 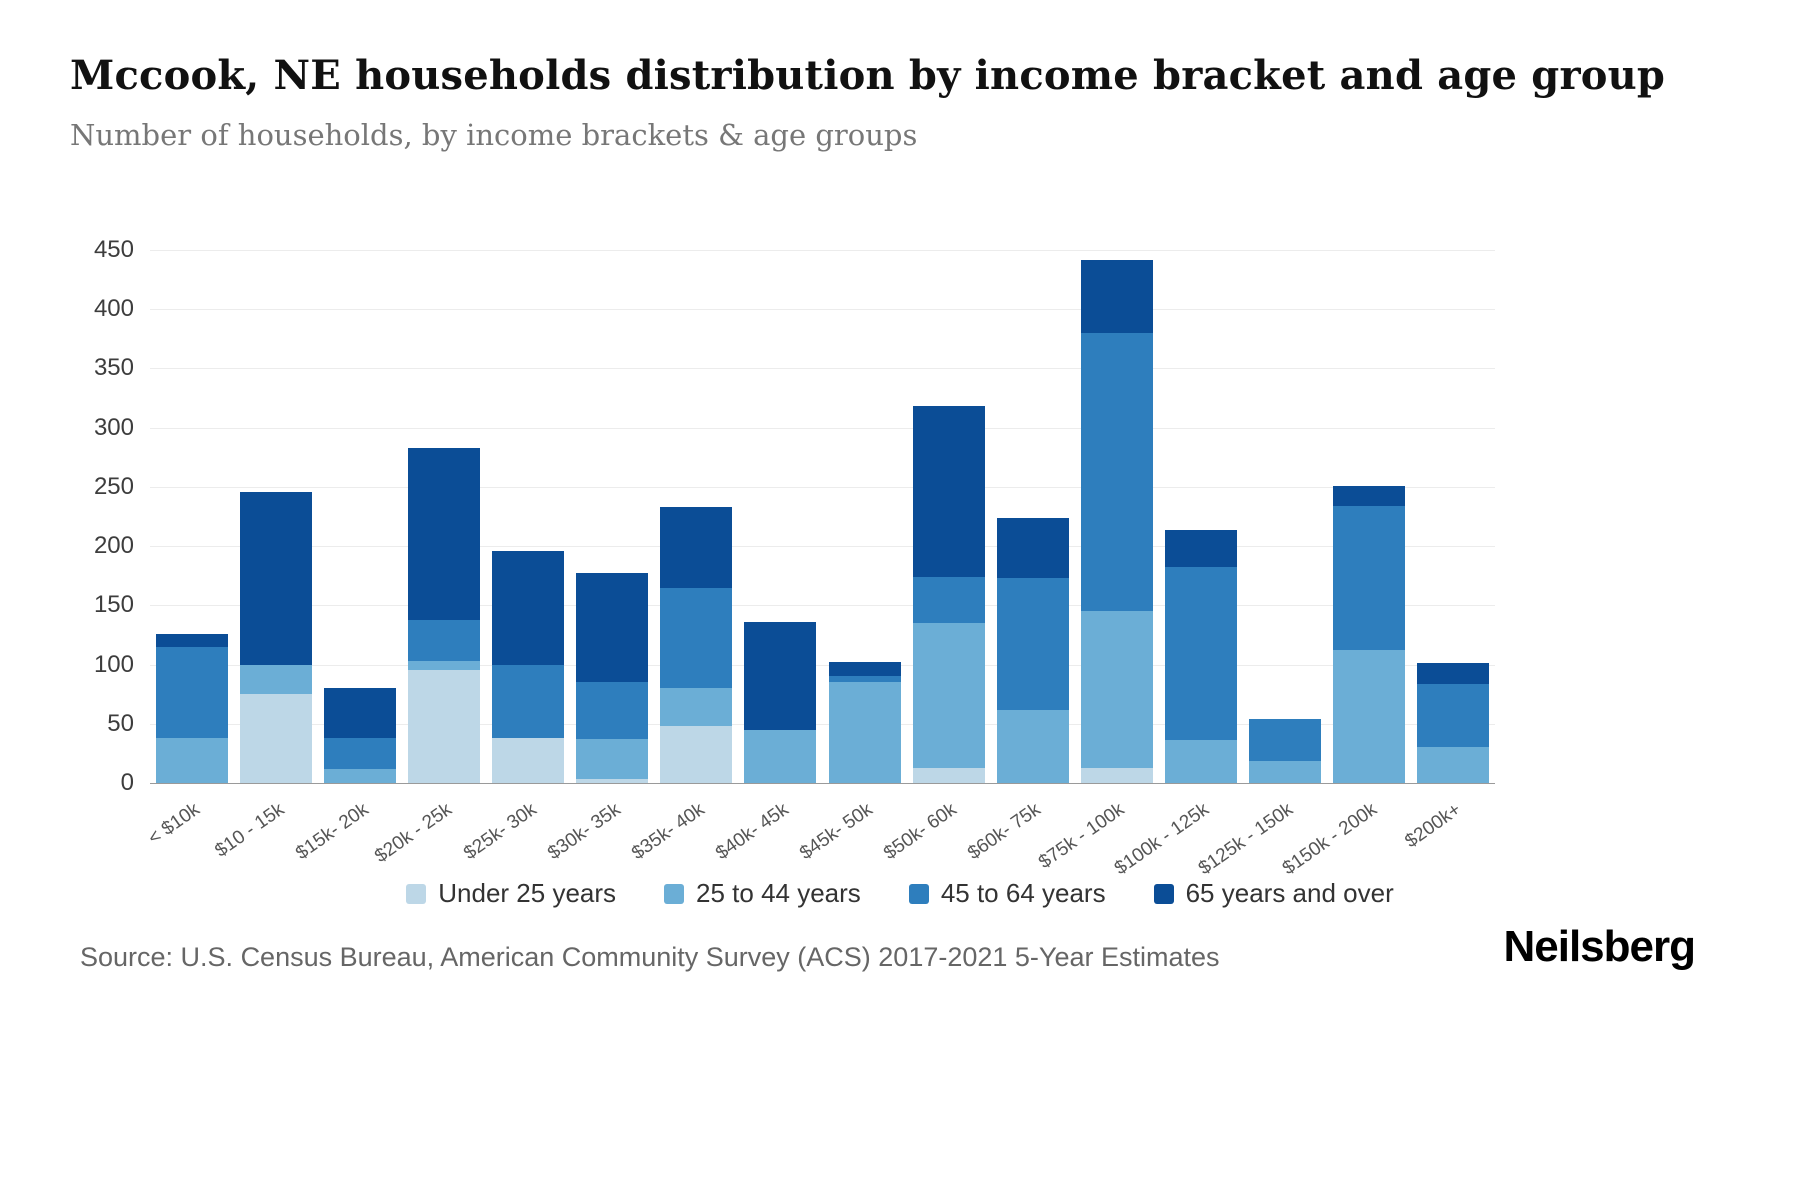 I want to click on x-axis-label: $20k - 25k, so click(x=414, y=833).